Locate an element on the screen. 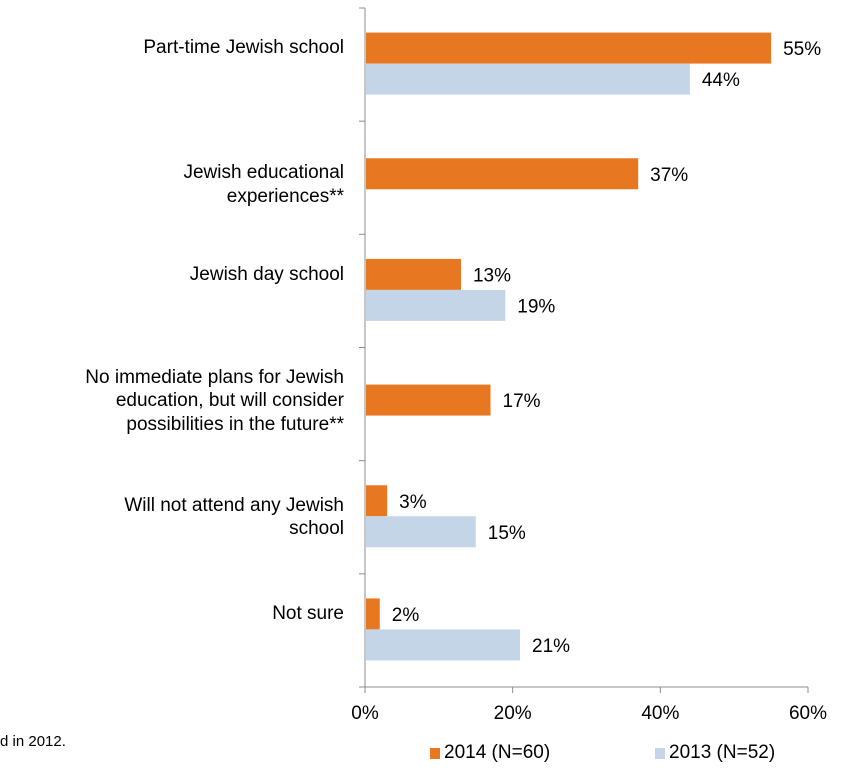 Image resolution: width=844 pixels, height=777 pixels. category-label-line: Jewish day school is located at coordinates (266, 274).